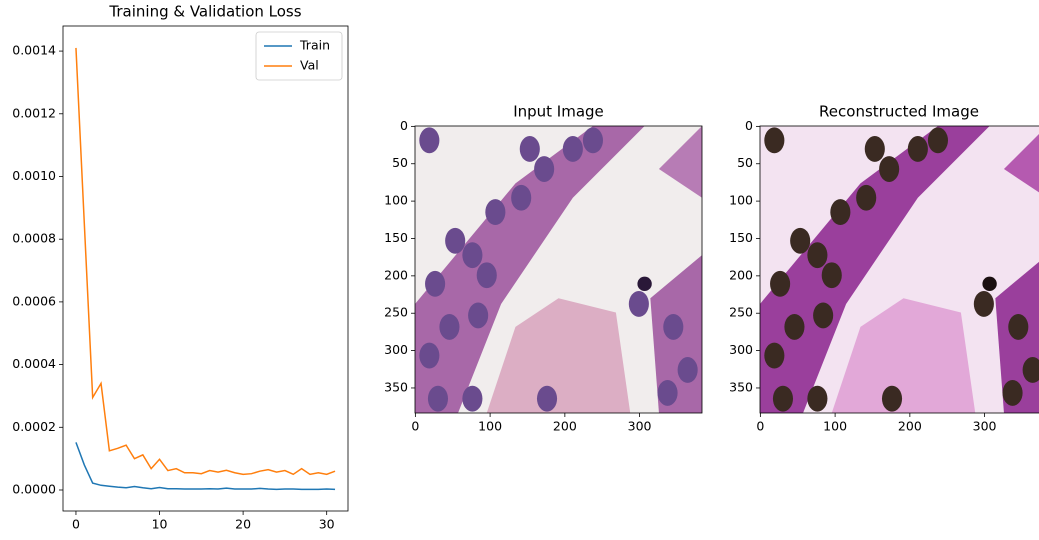  What do you see at coordinates (34, 175) in the screenshot?
I see `y-tick-label: 0.0010` at bounding box center [34, 175].